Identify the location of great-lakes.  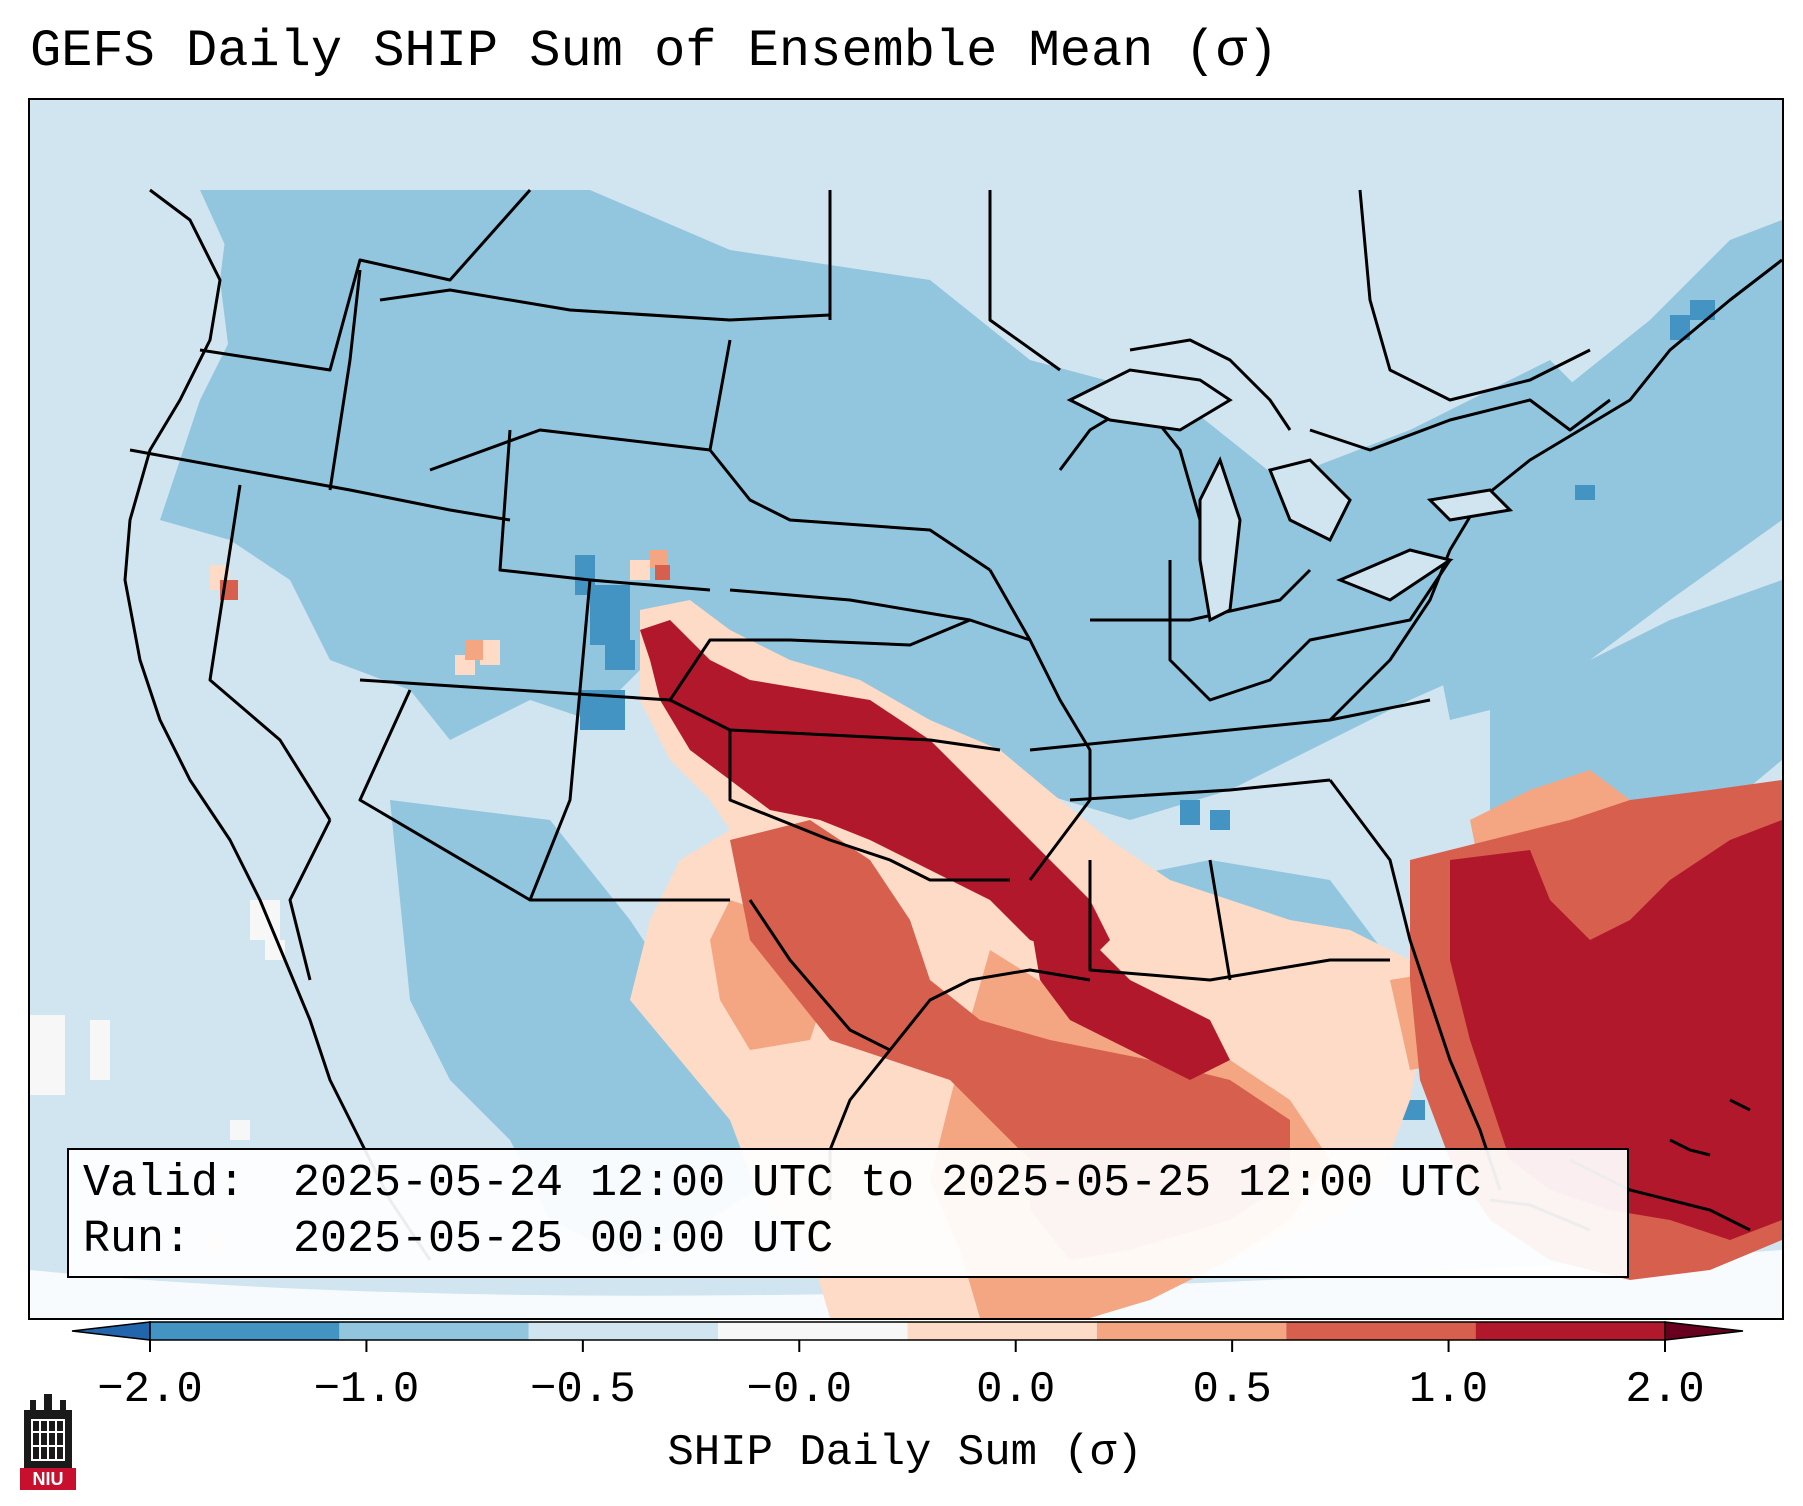
(1290, 495).